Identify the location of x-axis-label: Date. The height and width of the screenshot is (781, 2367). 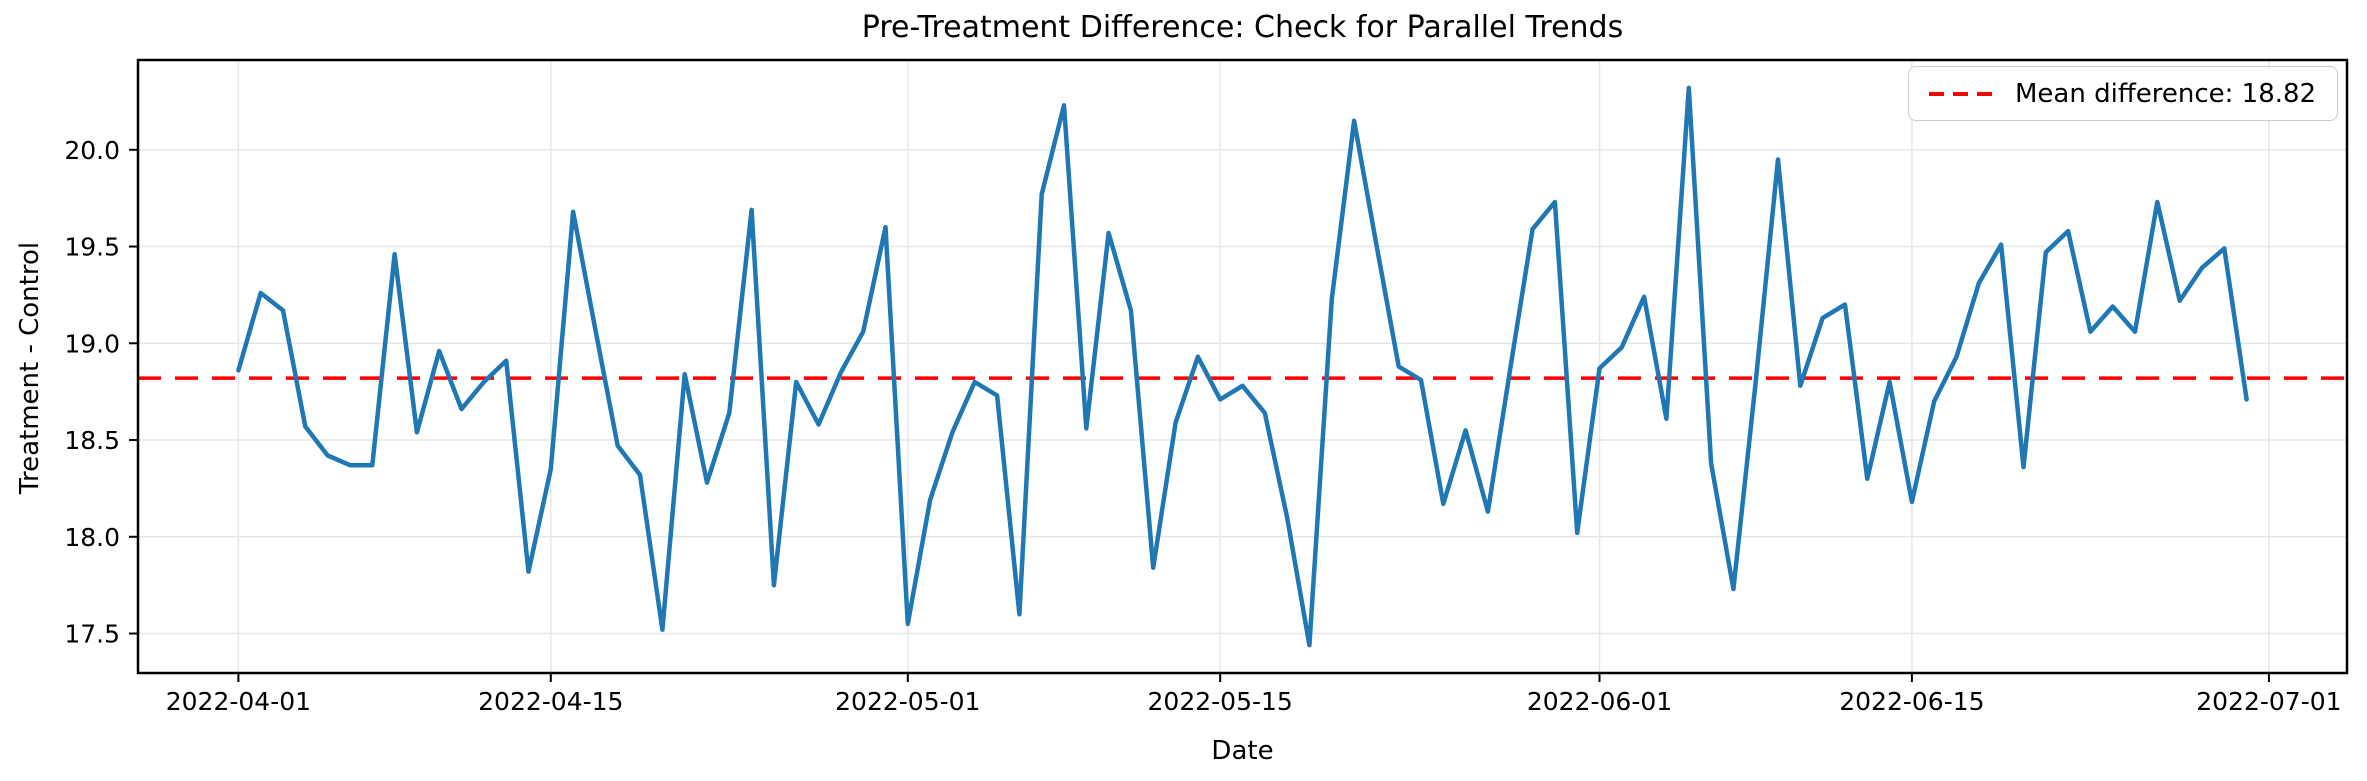
(1242, 751).